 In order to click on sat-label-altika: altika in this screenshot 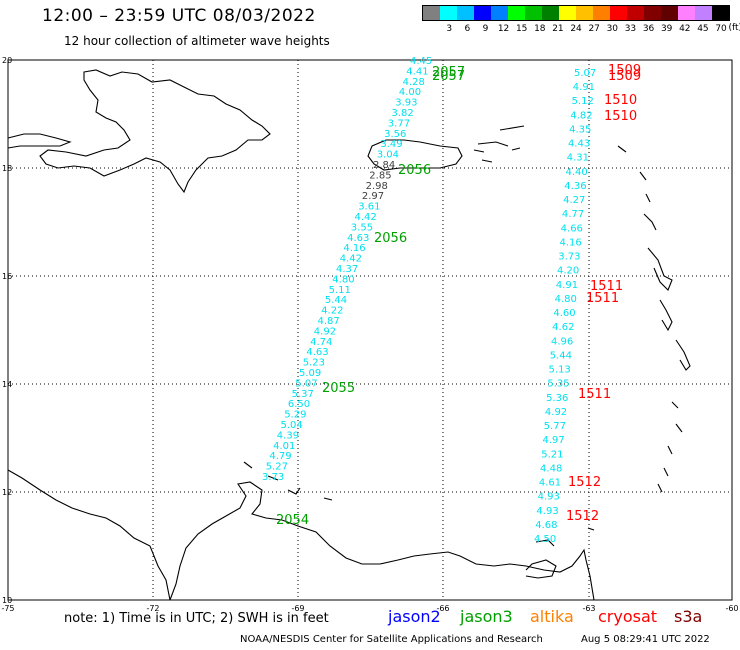, I will do `click(552, 616)`.